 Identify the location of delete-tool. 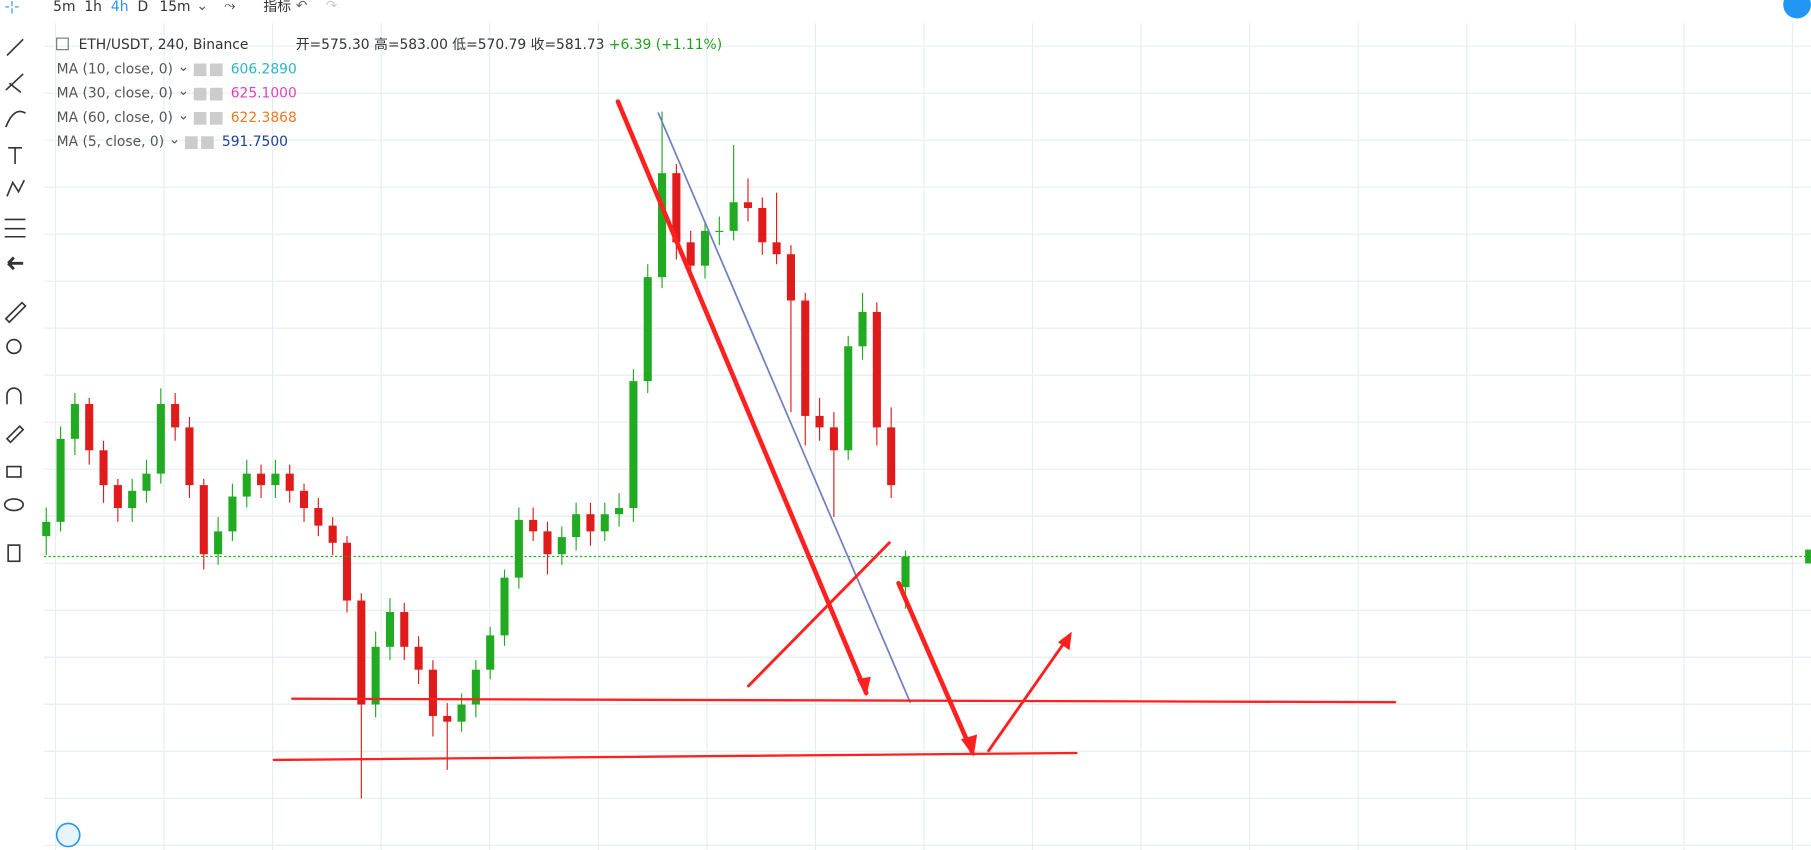
(14, 553).